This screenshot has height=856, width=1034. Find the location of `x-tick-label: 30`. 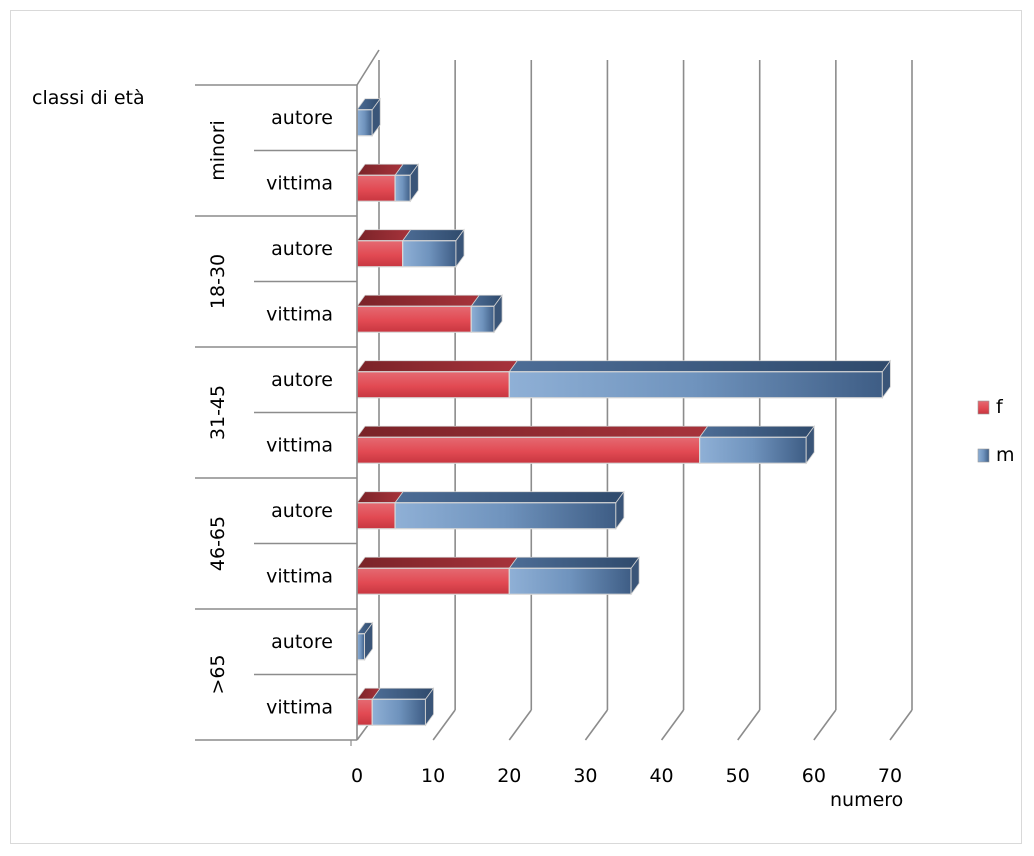

x-tick-label: 30 is located at coordinates (585, 776).